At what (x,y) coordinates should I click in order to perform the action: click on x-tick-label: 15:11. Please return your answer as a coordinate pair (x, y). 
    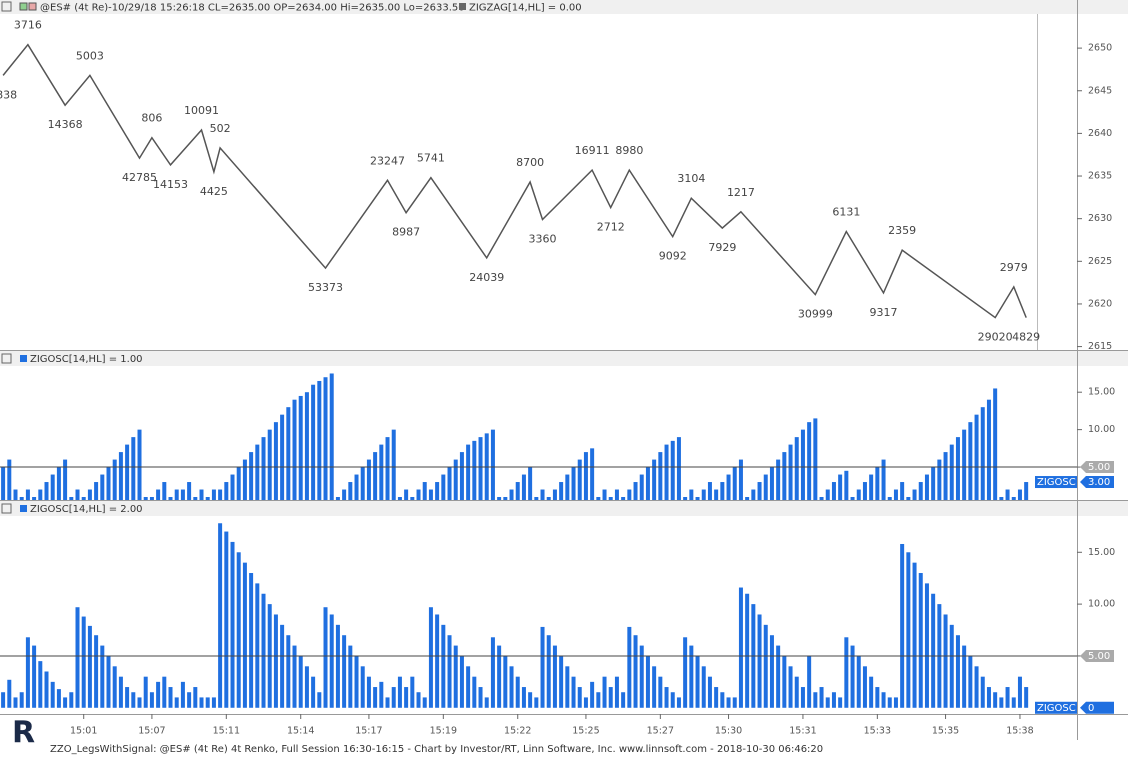
    Looking at the image, I should click on (226, 731).